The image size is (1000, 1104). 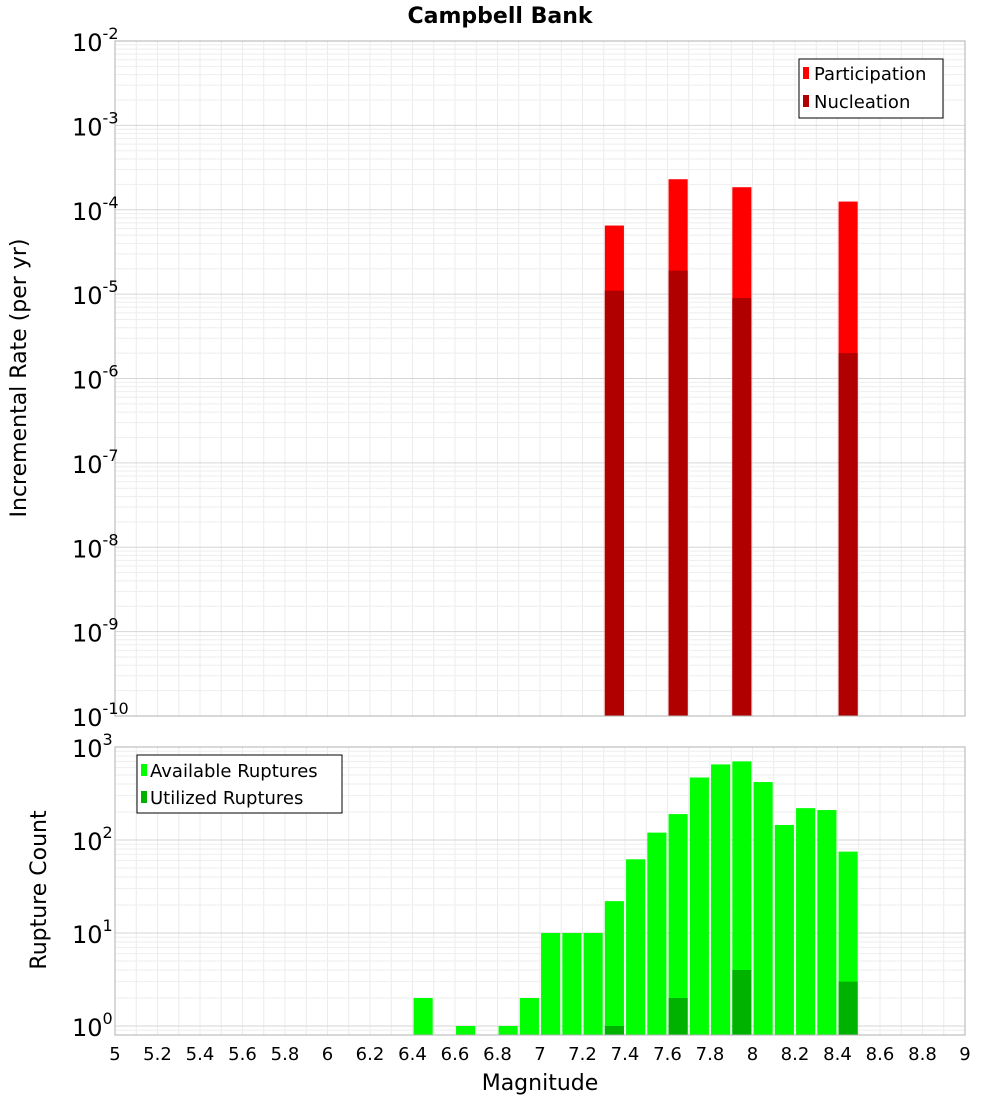 I want to click on y-tick-label: 10⁻¹⁰, so click(x=100, y=715).